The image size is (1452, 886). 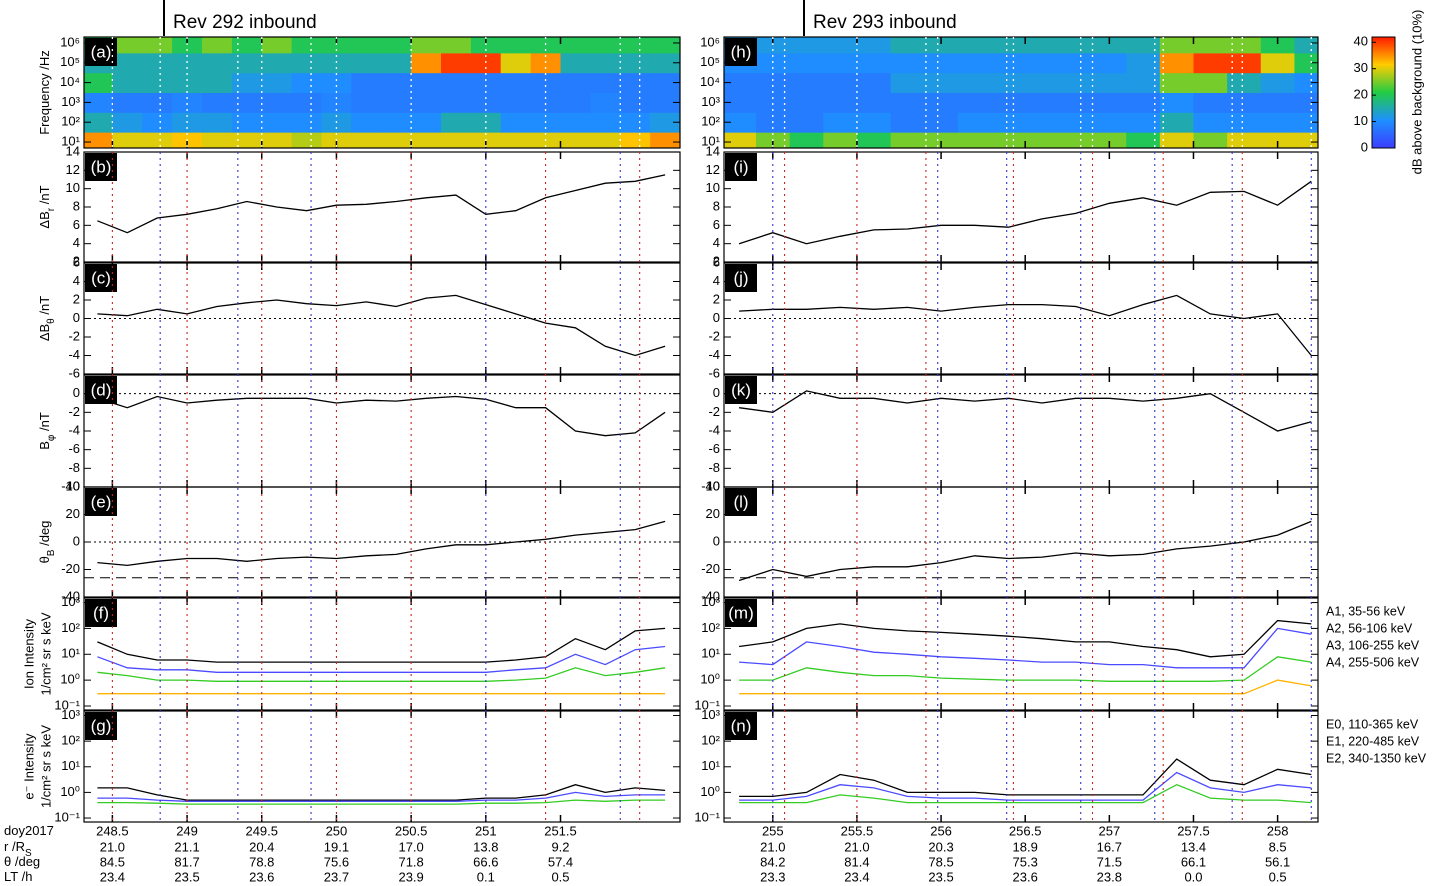 I want to click on panel-label: (i), so click(x=740, y=166).